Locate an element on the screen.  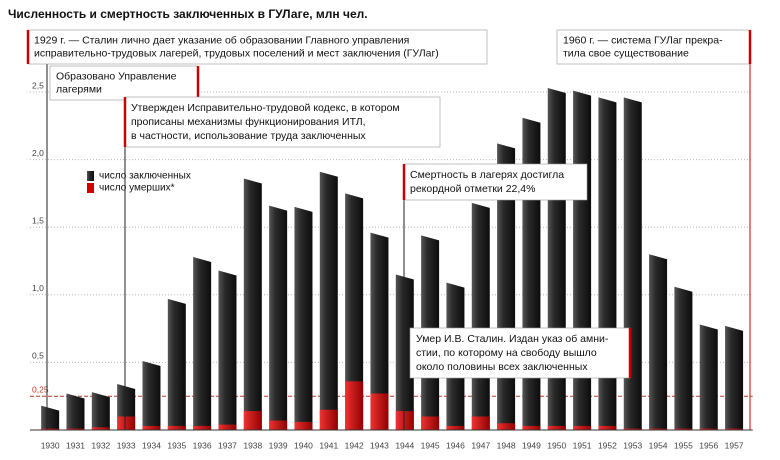
annotation-text: лагерями is located at coordinates (79, 89).